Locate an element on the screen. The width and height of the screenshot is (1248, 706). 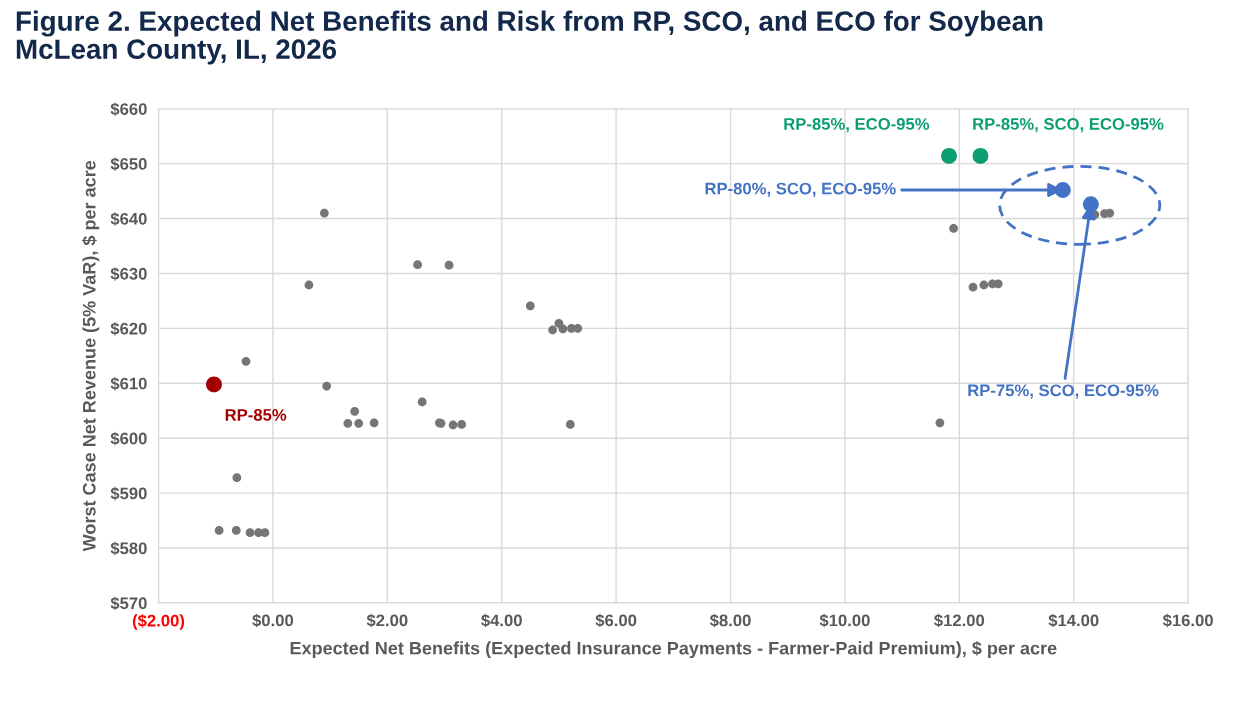
y-tick-label: $660 is located at coordinates (128, 109).